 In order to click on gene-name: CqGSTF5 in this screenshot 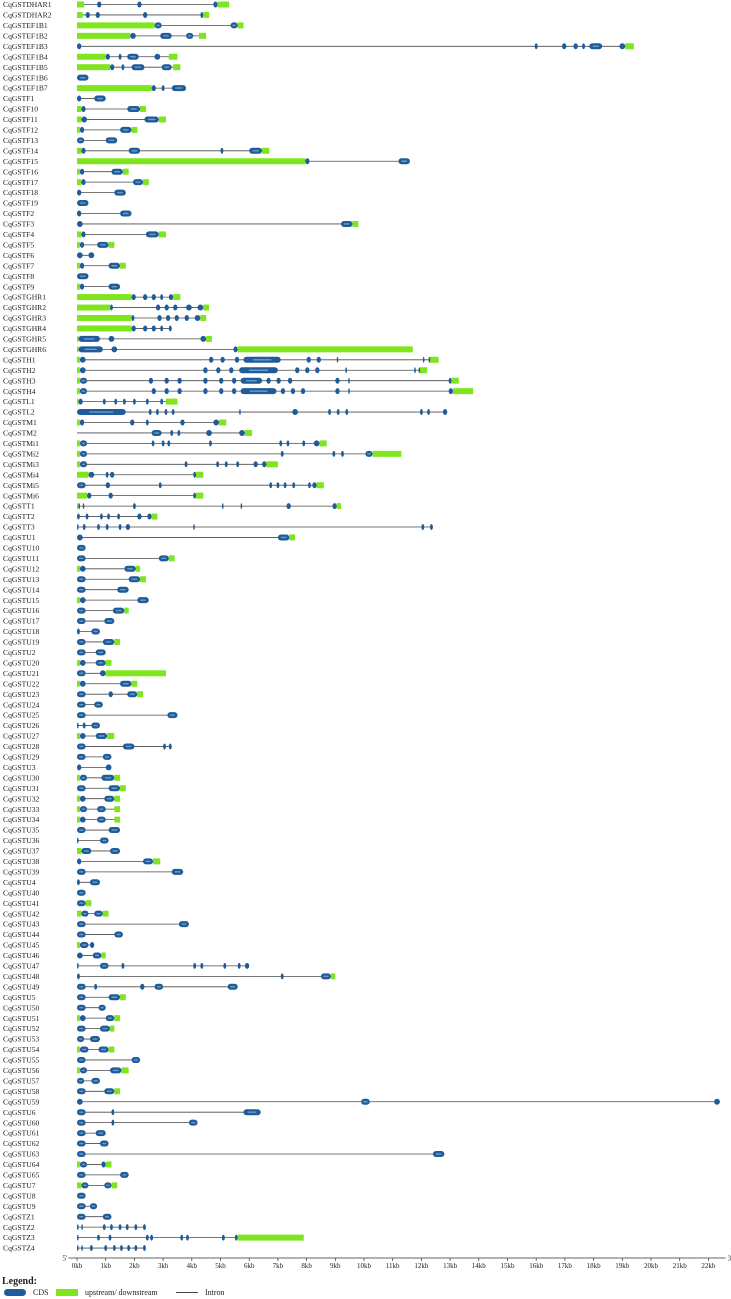, I will do `click(18, 244)`.